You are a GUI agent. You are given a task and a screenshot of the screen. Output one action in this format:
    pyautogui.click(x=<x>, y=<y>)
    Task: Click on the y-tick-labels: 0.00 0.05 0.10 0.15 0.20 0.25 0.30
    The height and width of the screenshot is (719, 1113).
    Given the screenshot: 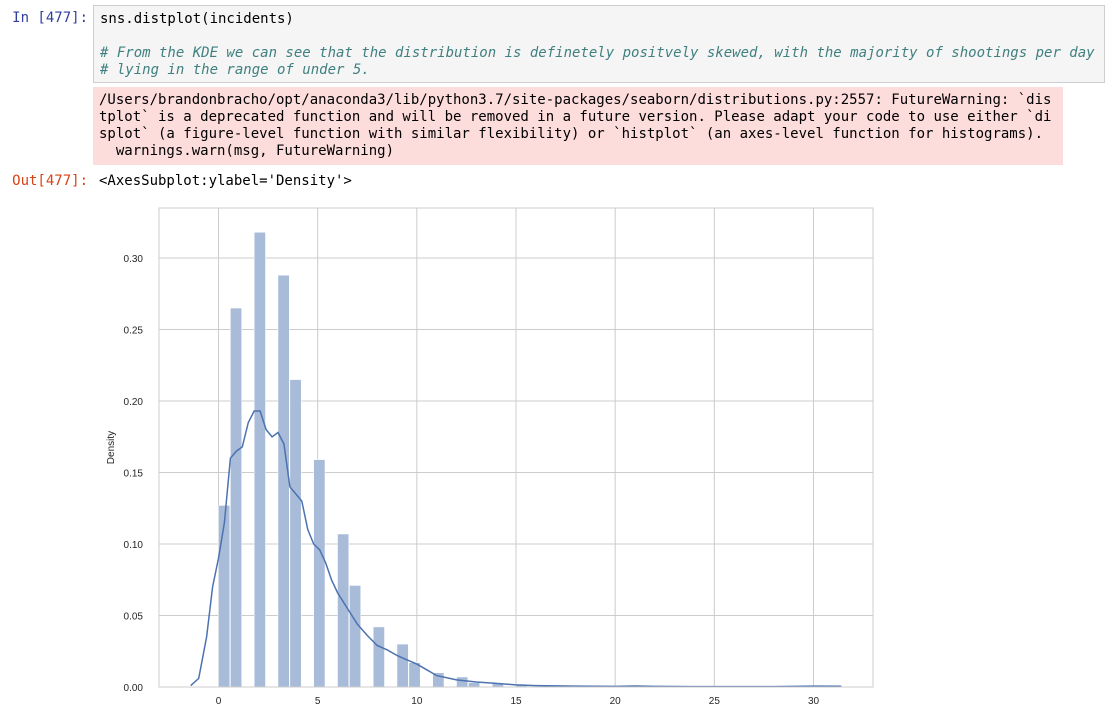 What is the action you would take?
    pyautogui.click(x=134, y=474)
    